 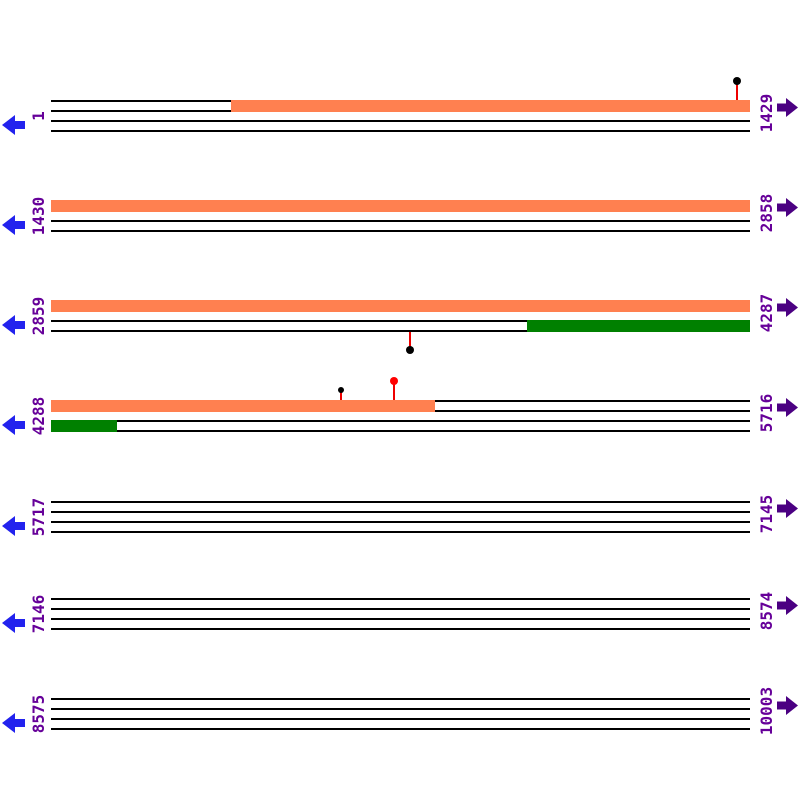 I want to click on row-start-coordinate: 8575, so click(x=38, y=714).